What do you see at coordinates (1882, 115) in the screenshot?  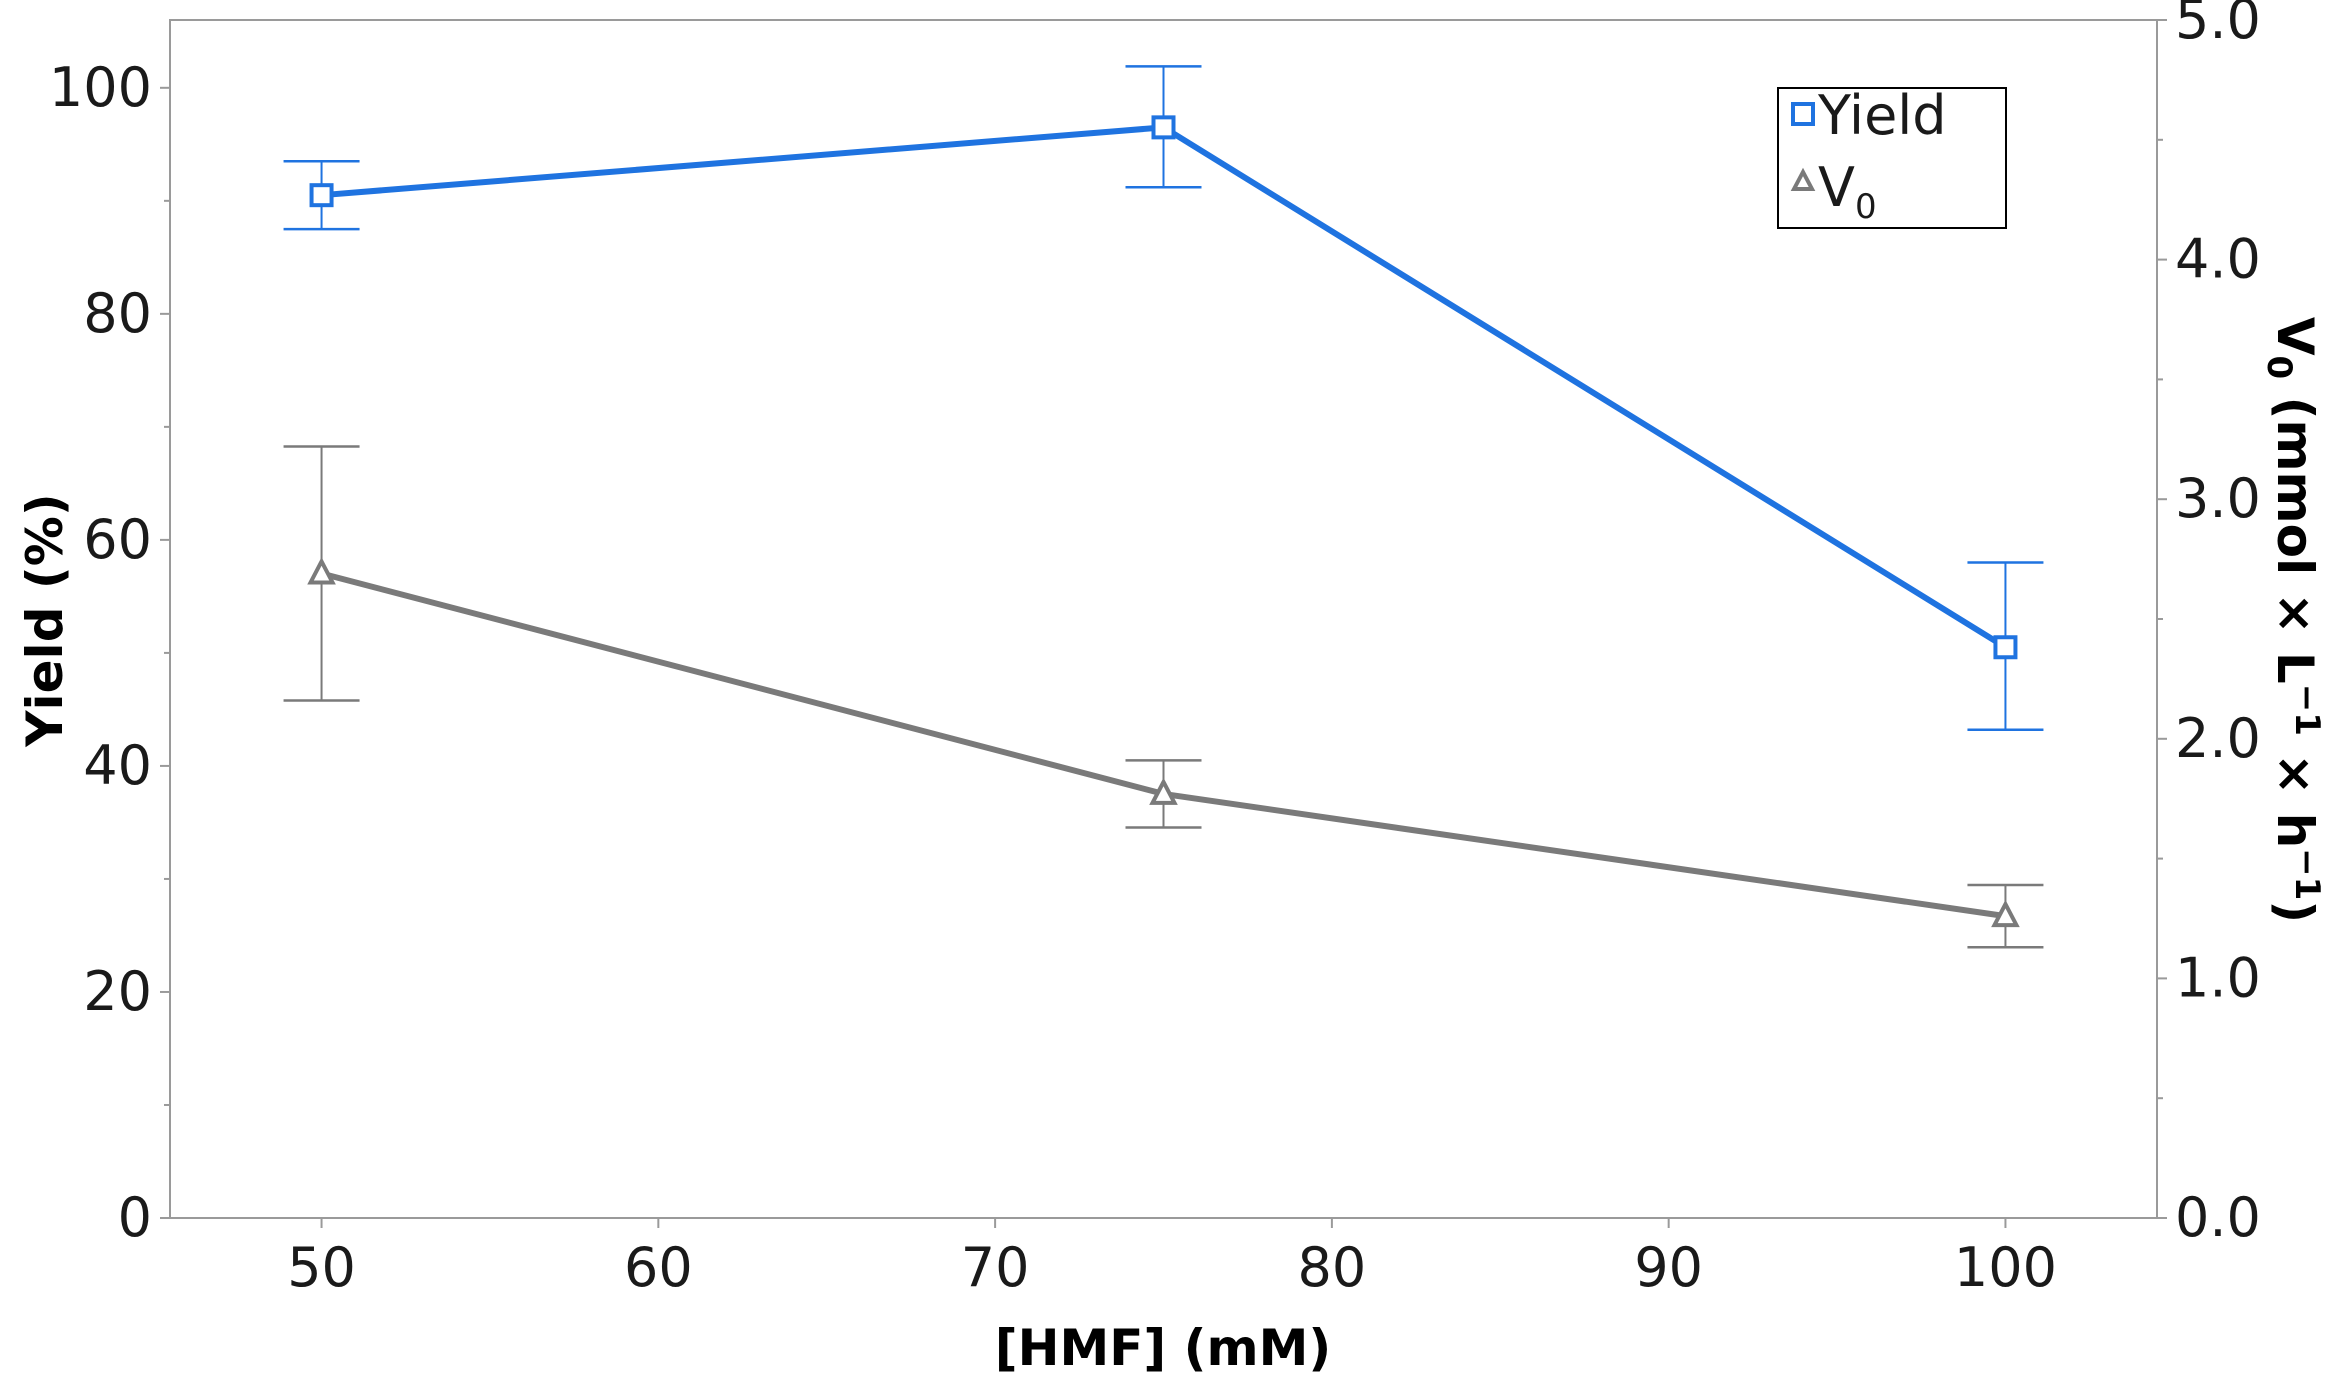 I see `legend-yield-label: Yield` at bounding box center [1882, 115].